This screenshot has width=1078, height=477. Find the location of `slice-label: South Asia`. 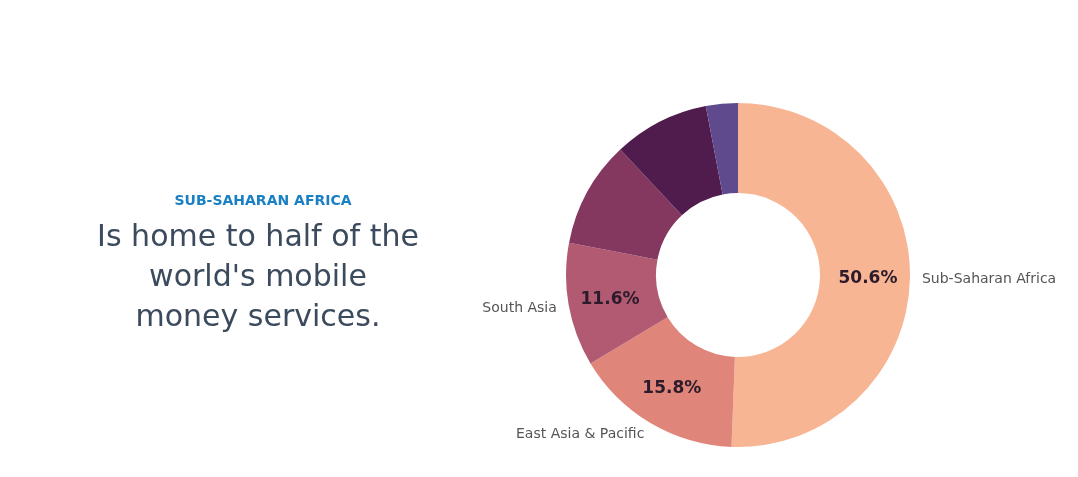

slice-label: South Asia is located at coordinates (519, 307).